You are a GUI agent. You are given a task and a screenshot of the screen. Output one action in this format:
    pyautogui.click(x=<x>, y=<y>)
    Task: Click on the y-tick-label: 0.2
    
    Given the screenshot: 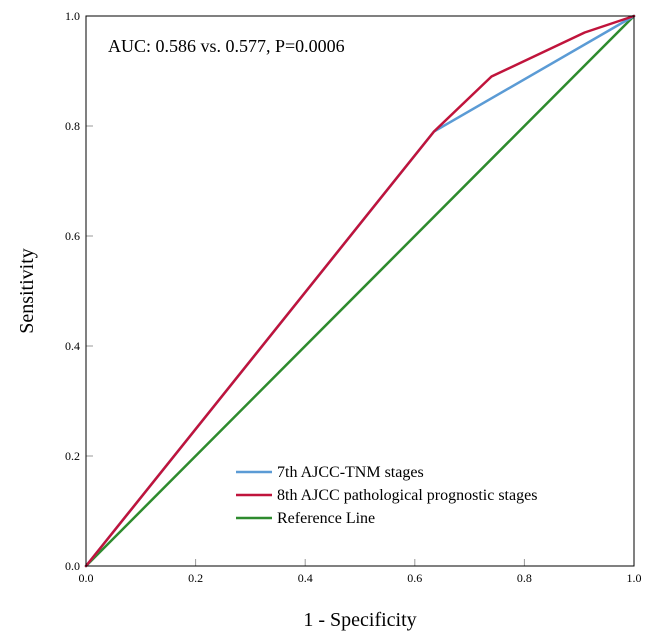 What is the action you would take?
    pyautogui.click(x=72, y=456)
    